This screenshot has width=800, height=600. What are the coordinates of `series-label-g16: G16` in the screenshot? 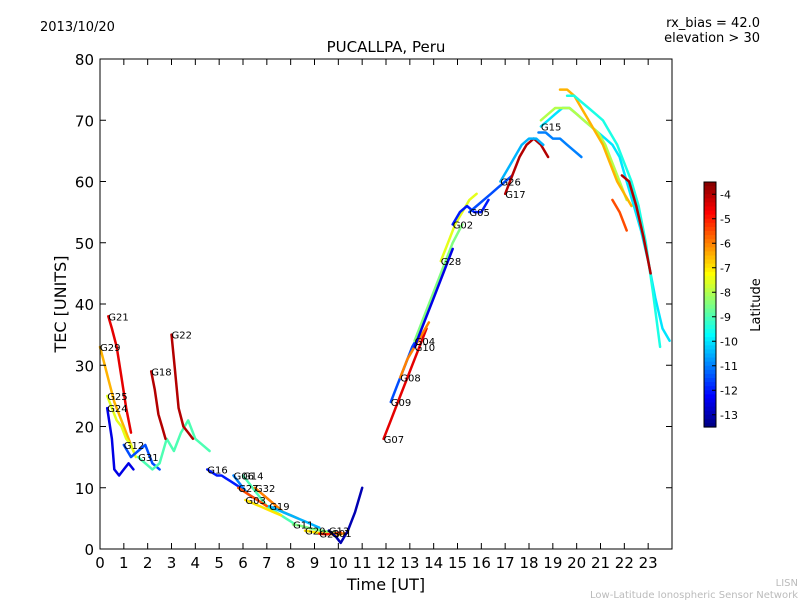 It's located at (217, 470).